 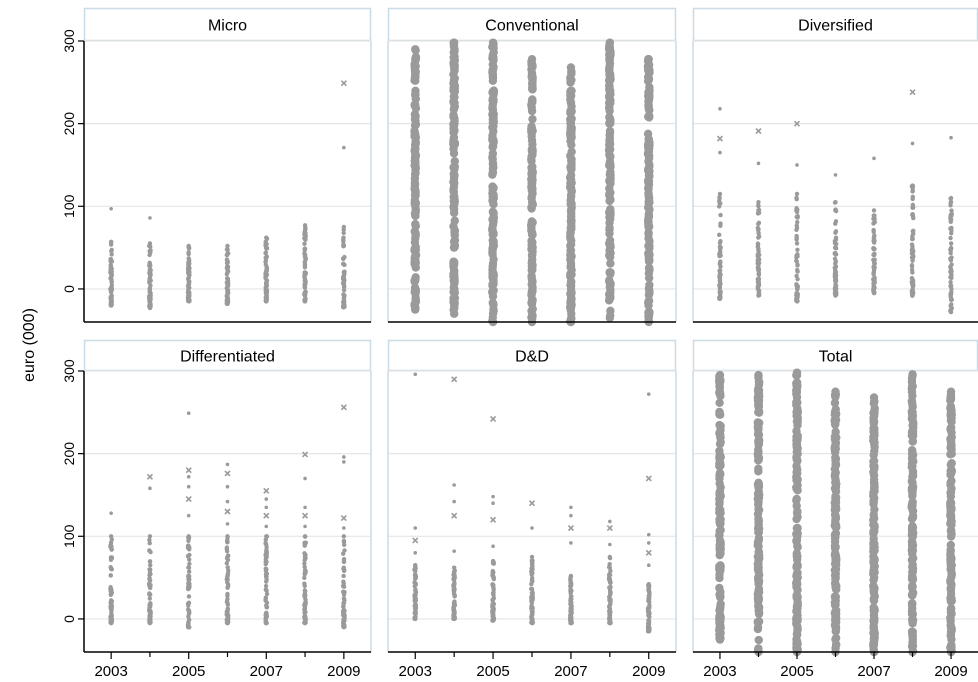 What do you see at coordinates (343, 671) in the screenshot?
I see `x-tick-label: 2009` at bounding box center [343, 671].